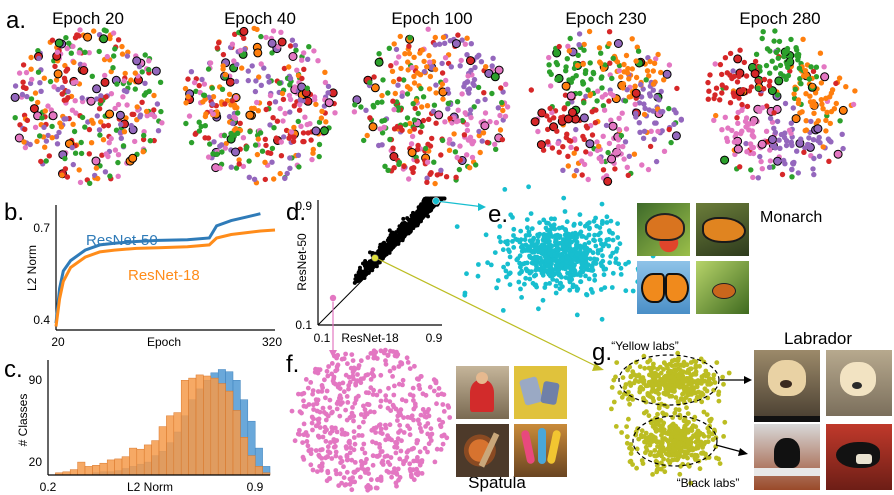 The image size is (894, 495). I want to click on panel-f-label: f., so click(292, 364).